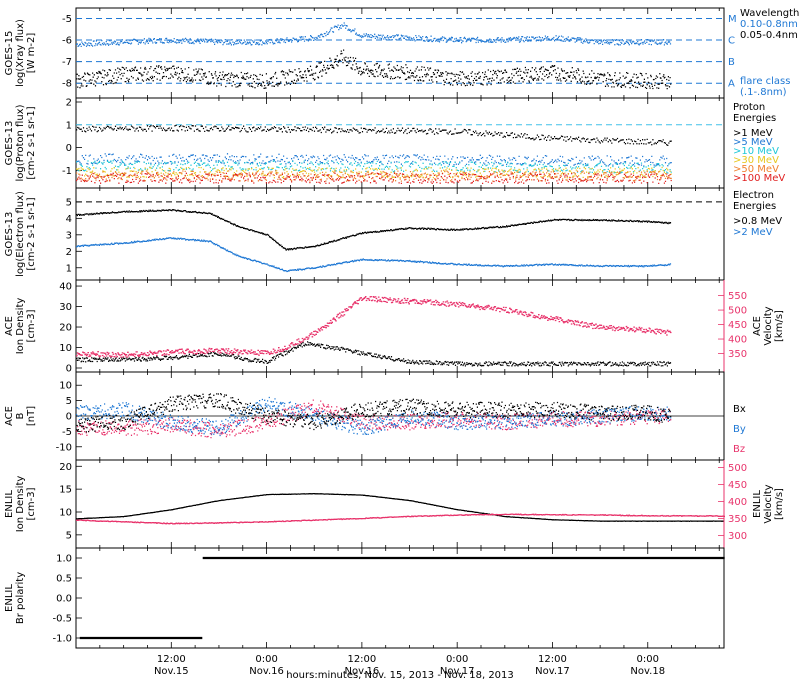 The height and width of the screenshot is (684, 800). I want to click on panel-6-ytick-label: 1.0, so click(64, 559).